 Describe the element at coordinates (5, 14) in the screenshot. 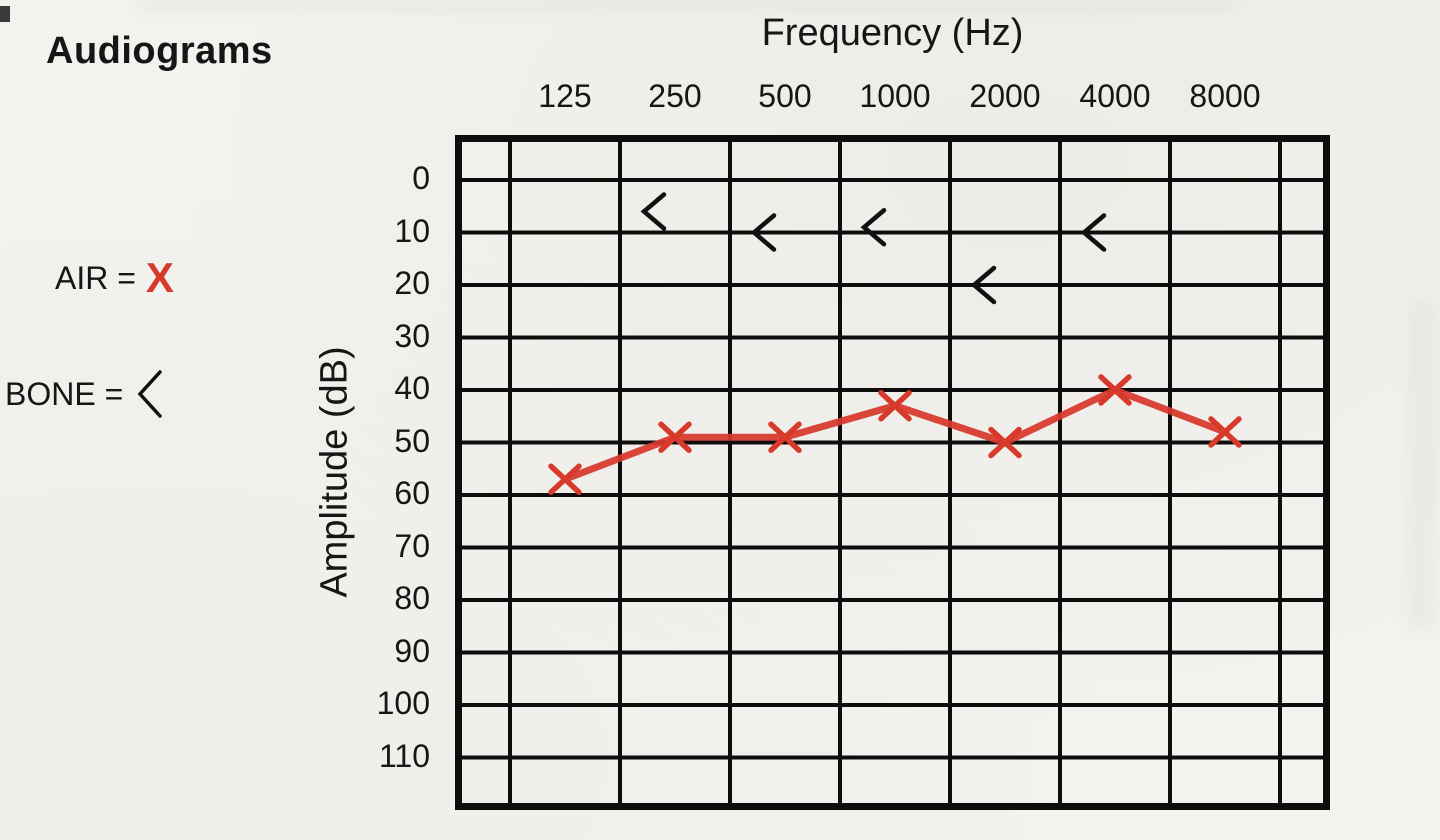

I see `scan-artifact-corner` at that location.